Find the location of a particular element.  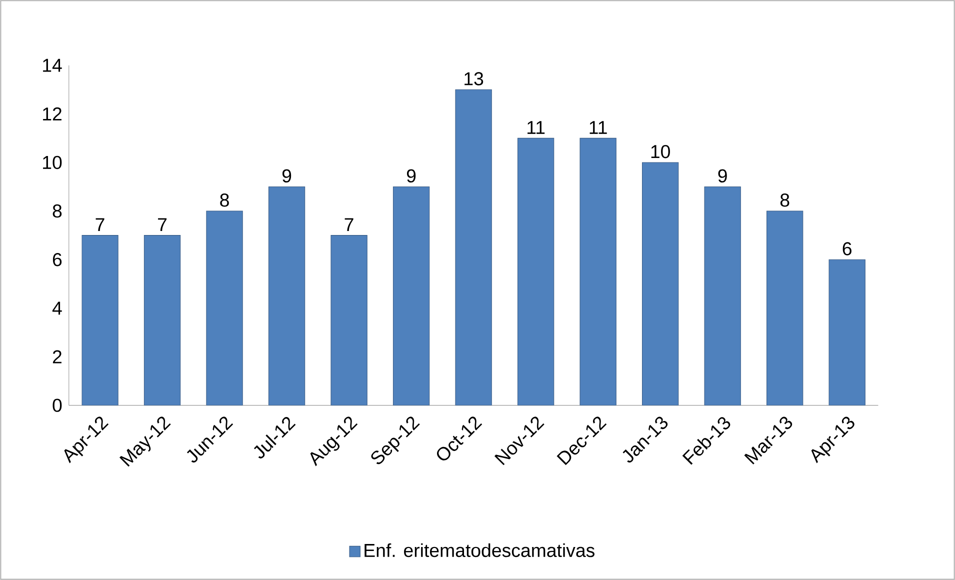

y-tick-label: 4 is located at coordinates (57, 308).